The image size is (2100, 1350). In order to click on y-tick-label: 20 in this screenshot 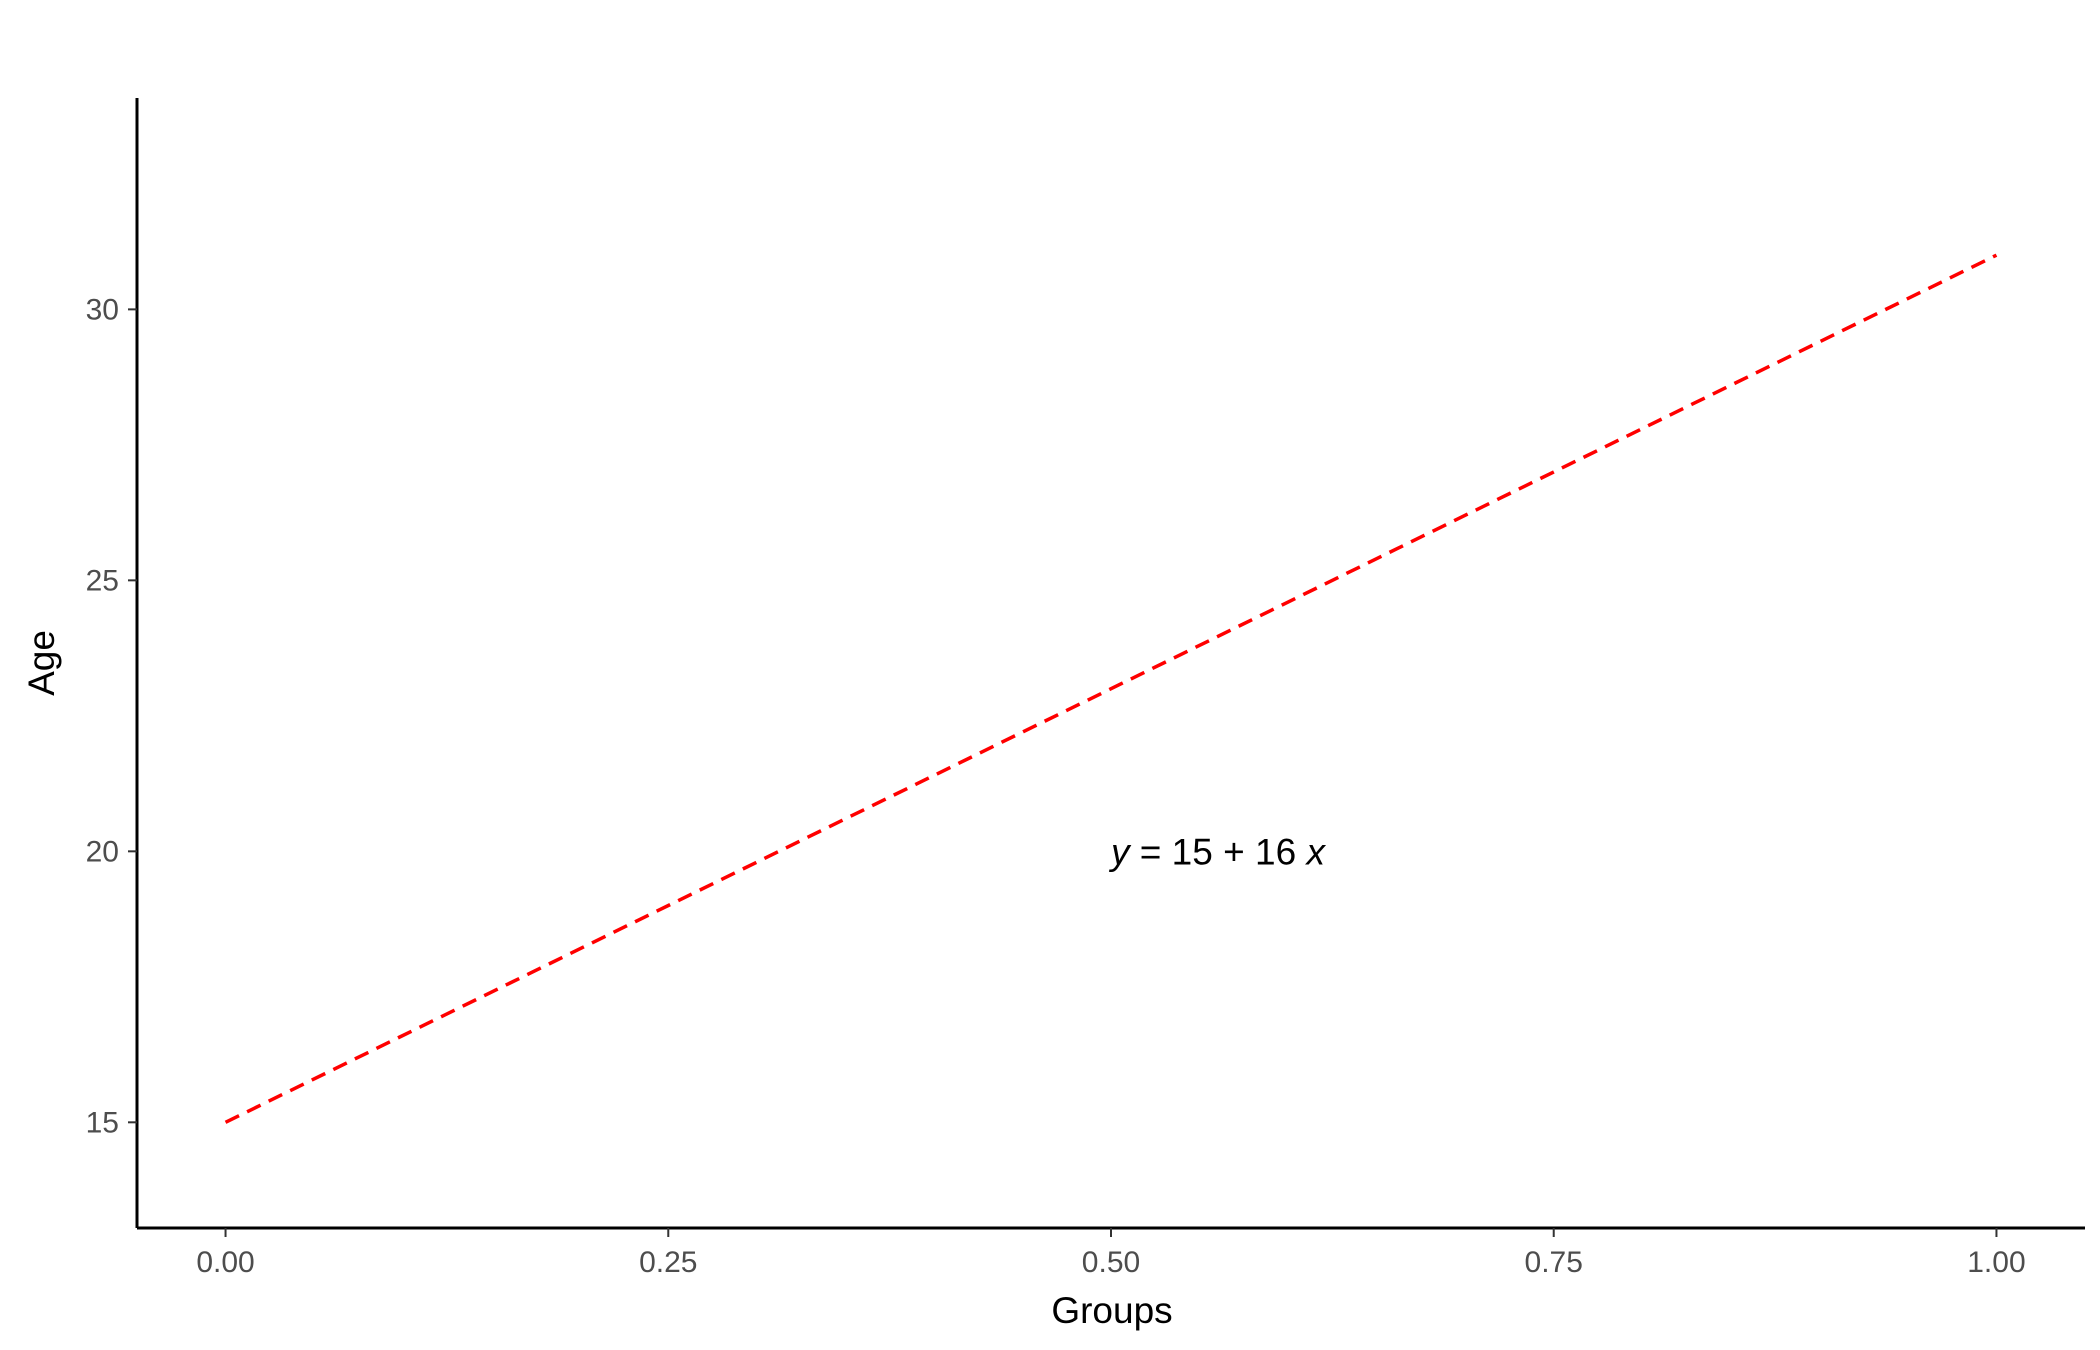, I will do `click(102, 851)`.